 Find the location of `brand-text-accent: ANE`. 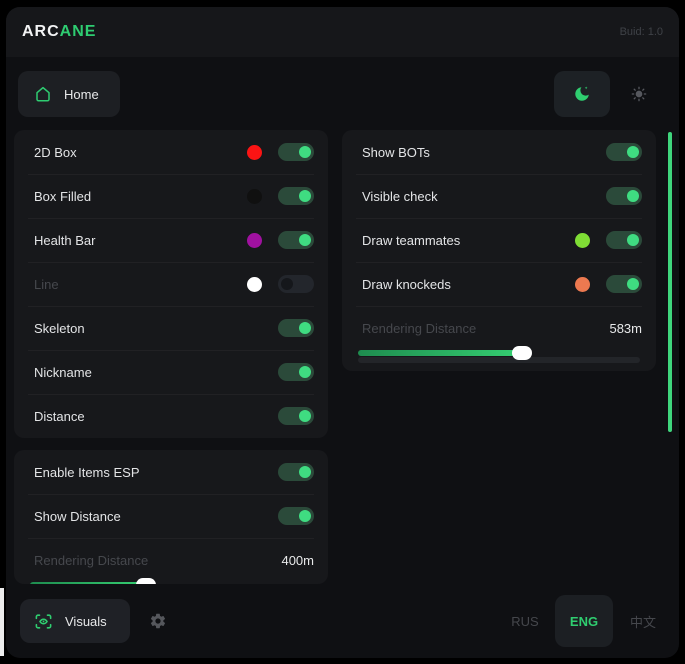

brand-text-accent: ANE is located at coordinates (78, 31).